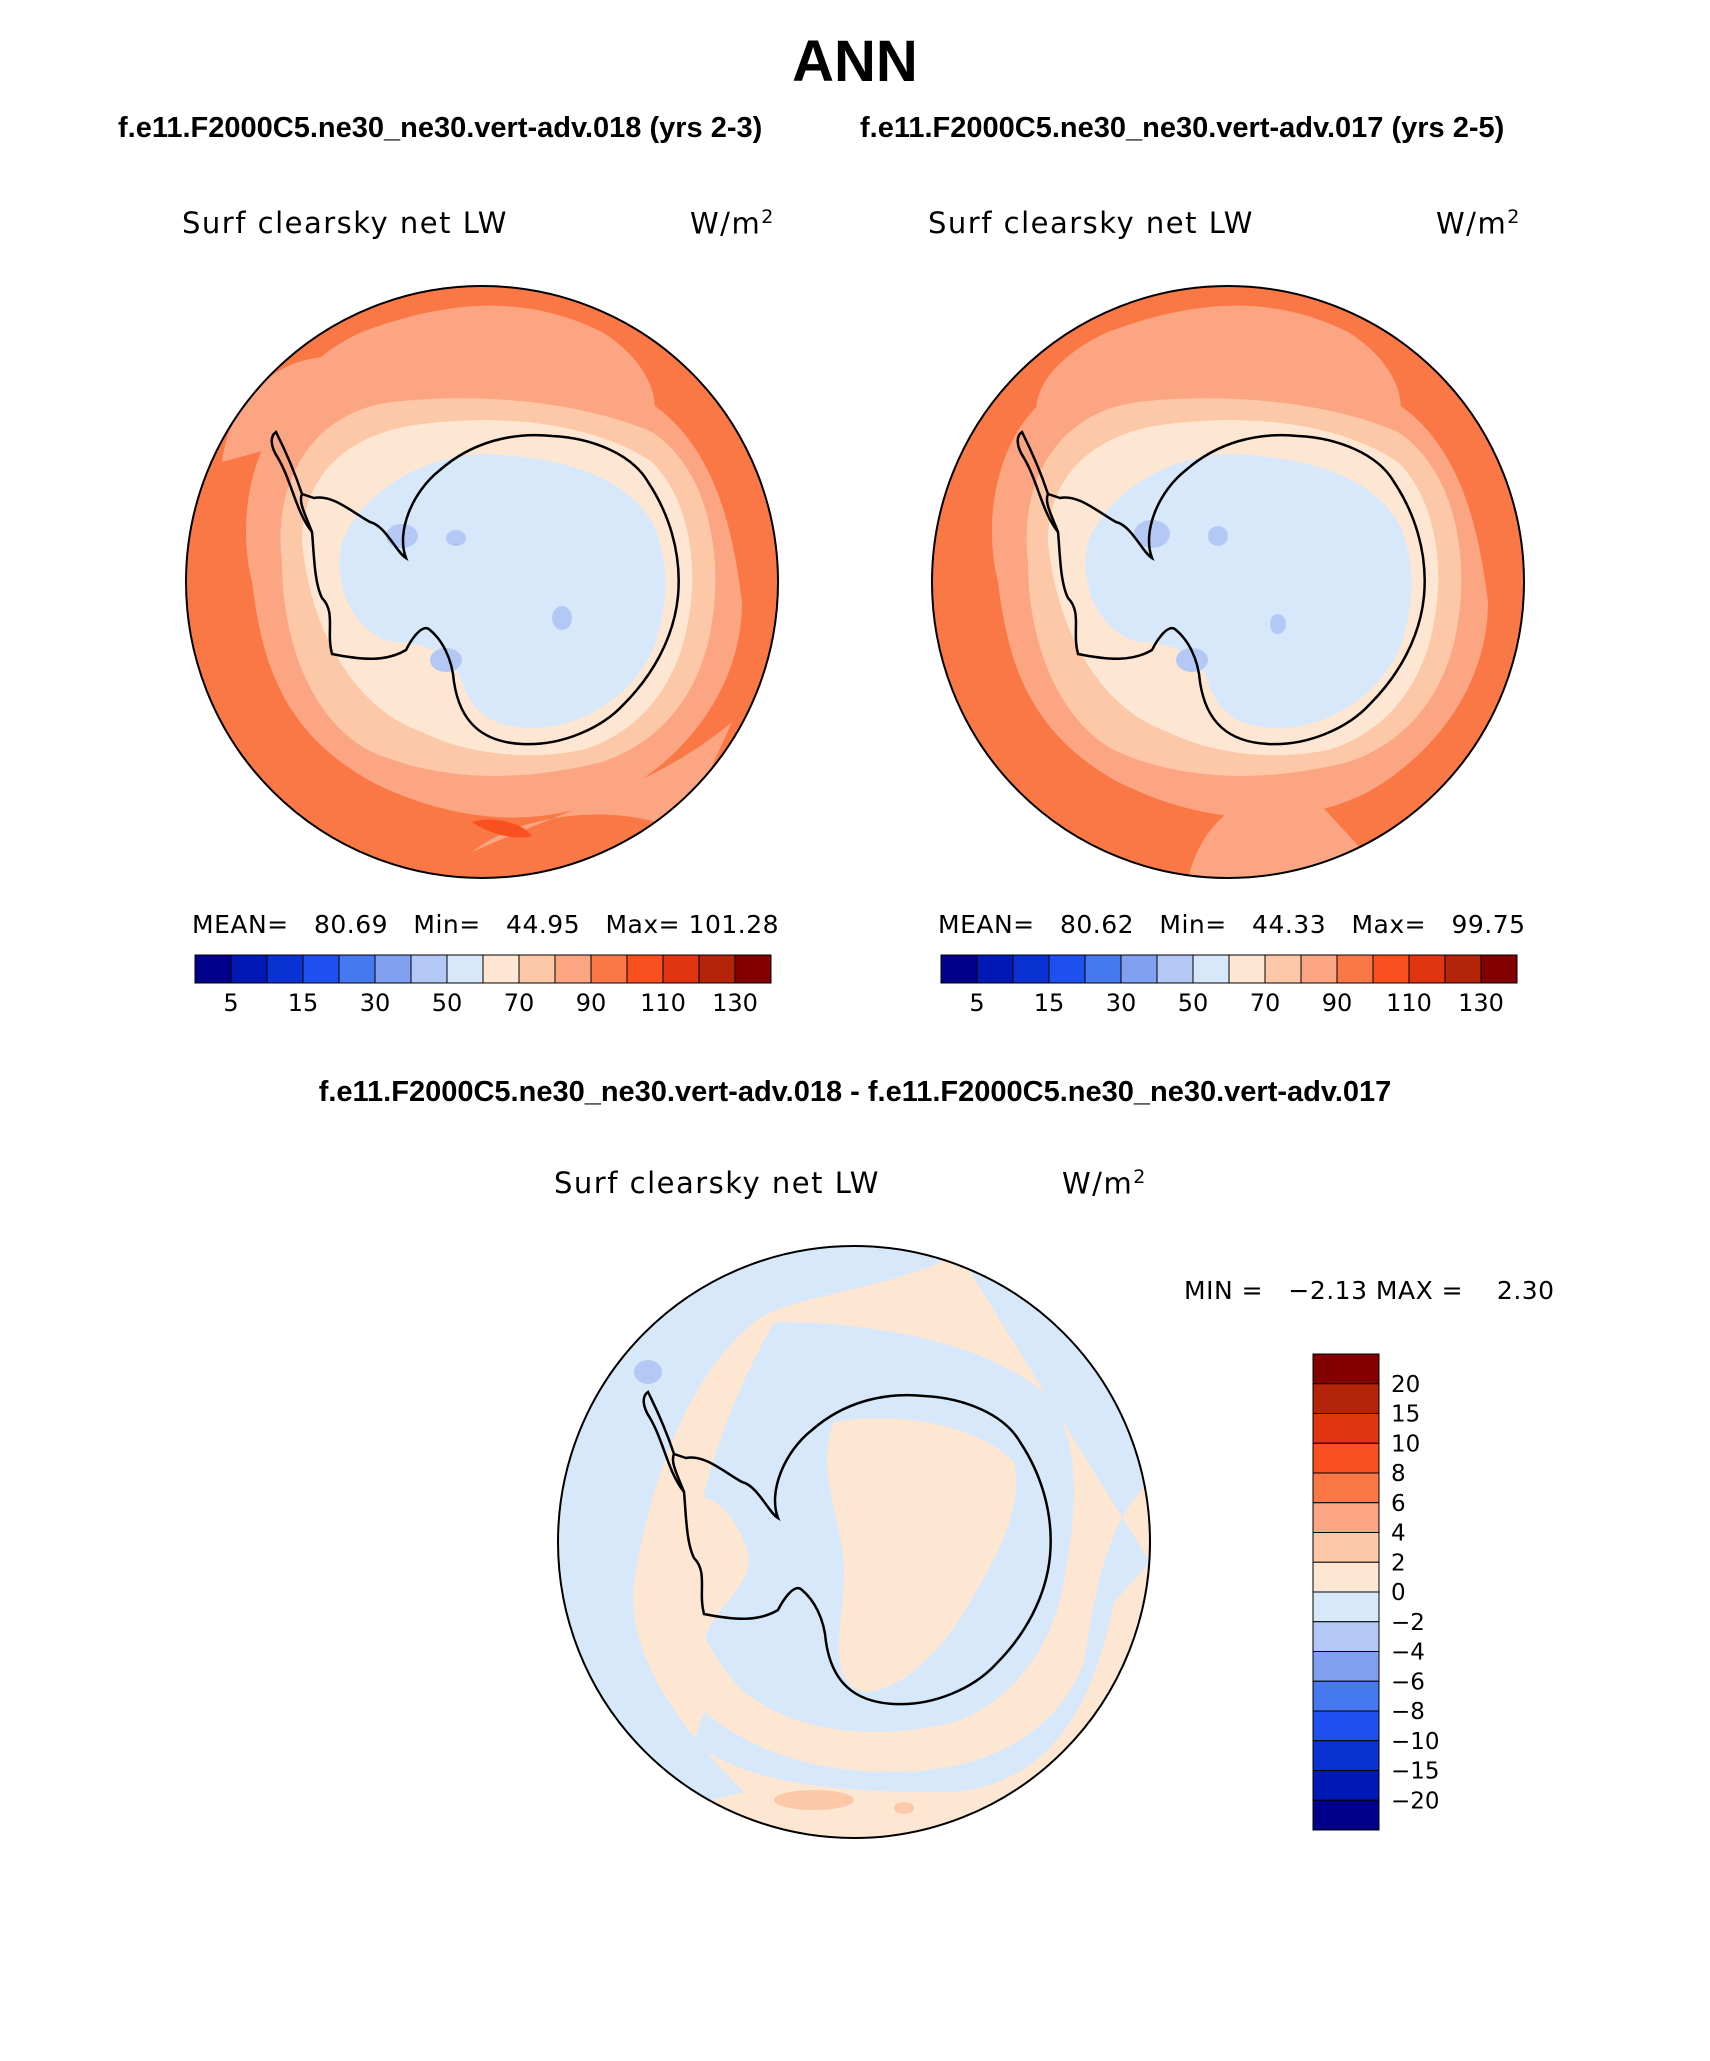  I want to click on diff-colorbar-tick-label: 2, so click(1398, 1563).